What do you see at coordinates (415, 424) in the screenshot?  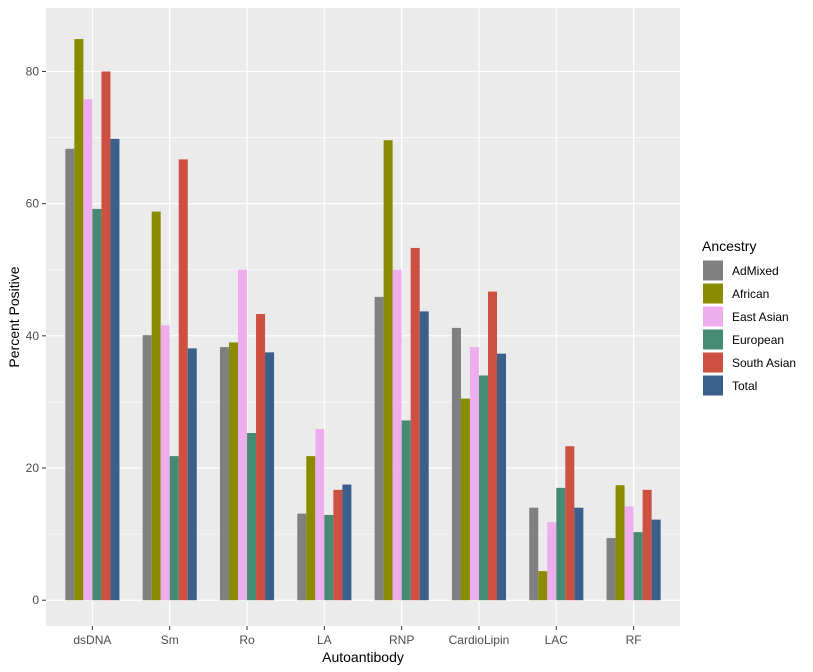 I see `bar-south-asian-rnp` at bounding box center [415, 424].